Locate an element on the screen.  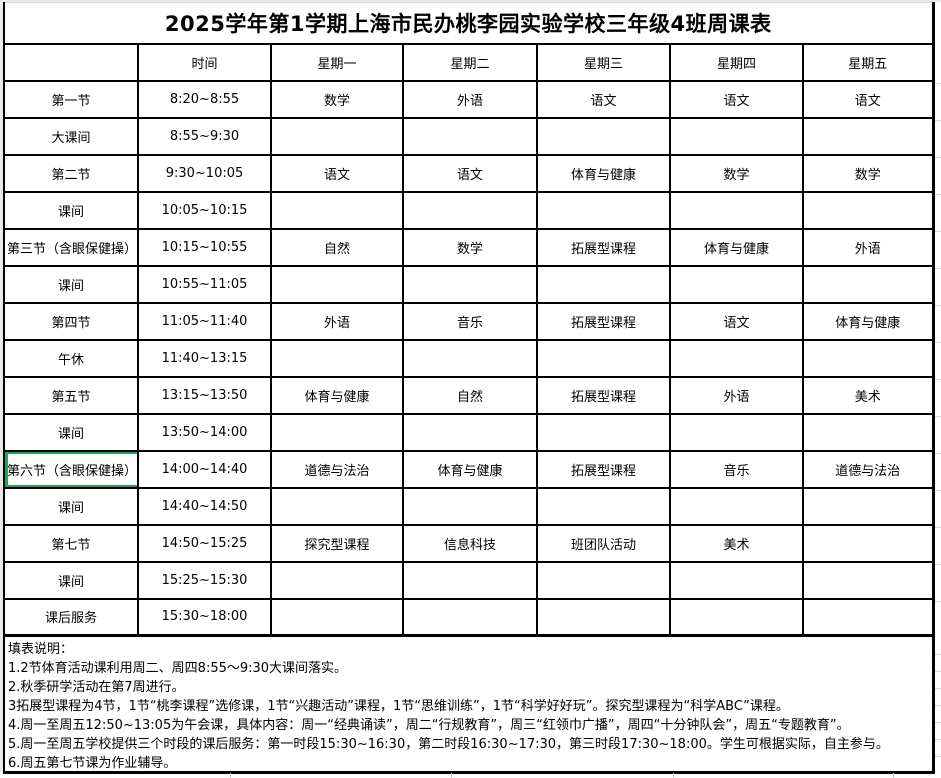
time-cell: 14:50~15:25 is located at coordinates (204, 543).